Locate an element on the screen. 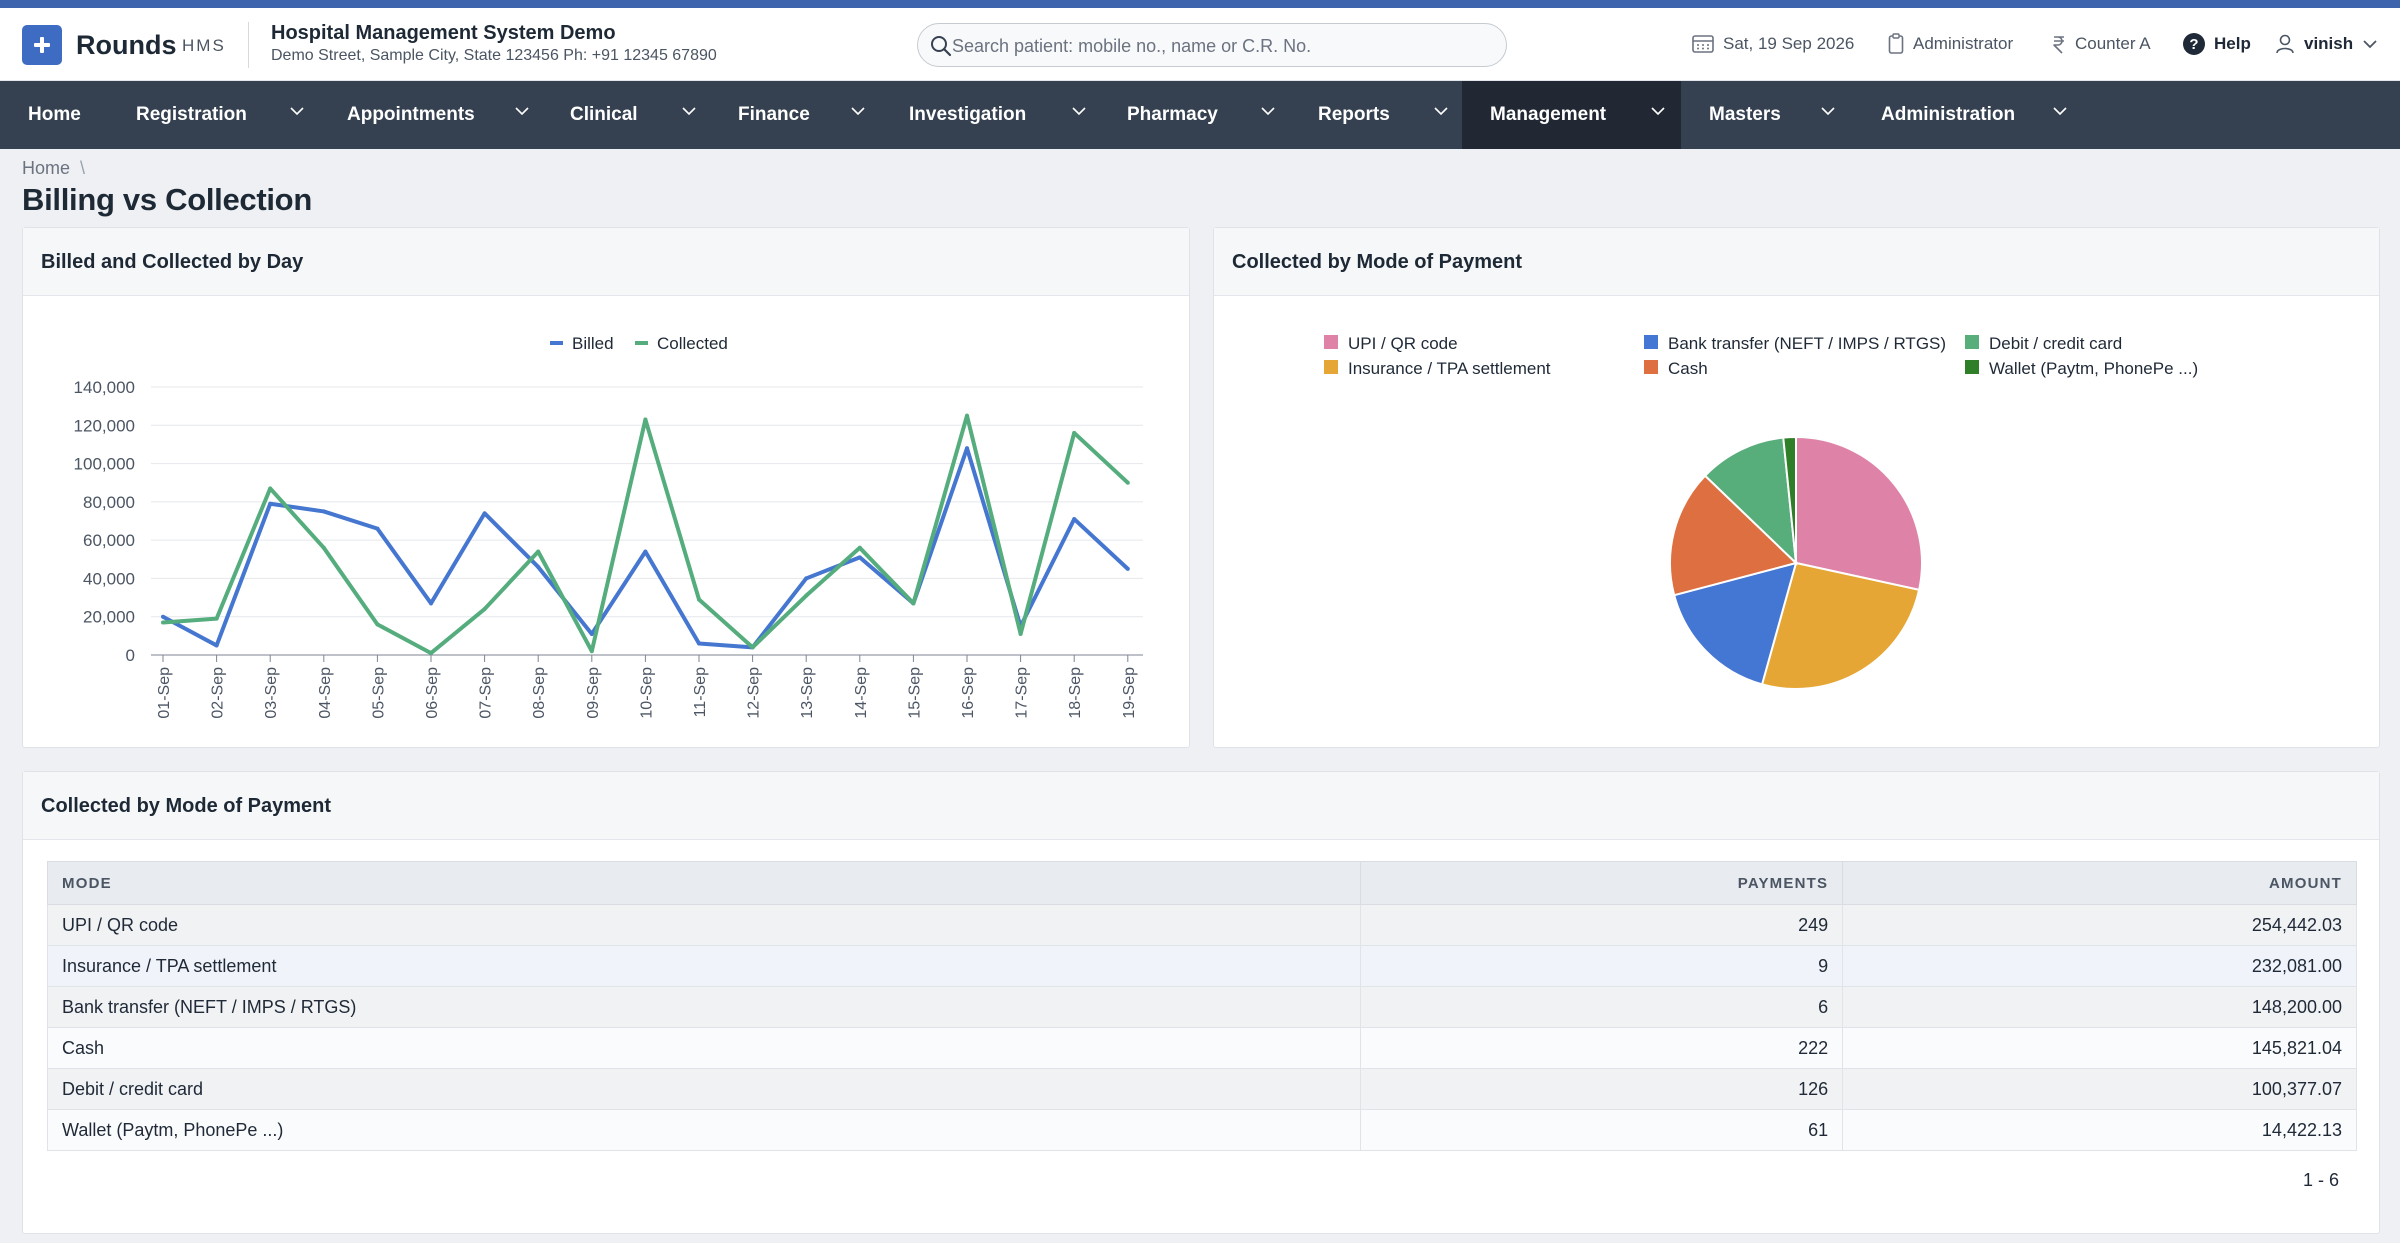  table-row: UPI / QR code 249 254,442.03 is located at coordinates (1201, 925).